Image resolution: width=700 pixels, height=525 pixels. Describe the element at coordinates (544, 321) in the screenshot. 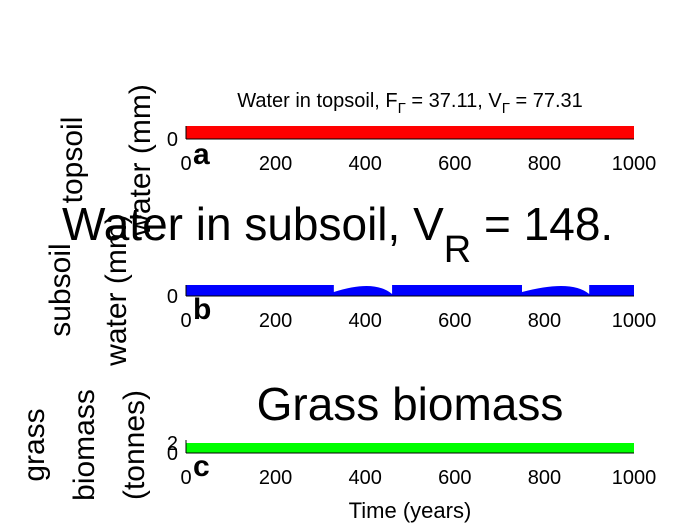

I see `panel-b-xtick-800: 800` at that location.